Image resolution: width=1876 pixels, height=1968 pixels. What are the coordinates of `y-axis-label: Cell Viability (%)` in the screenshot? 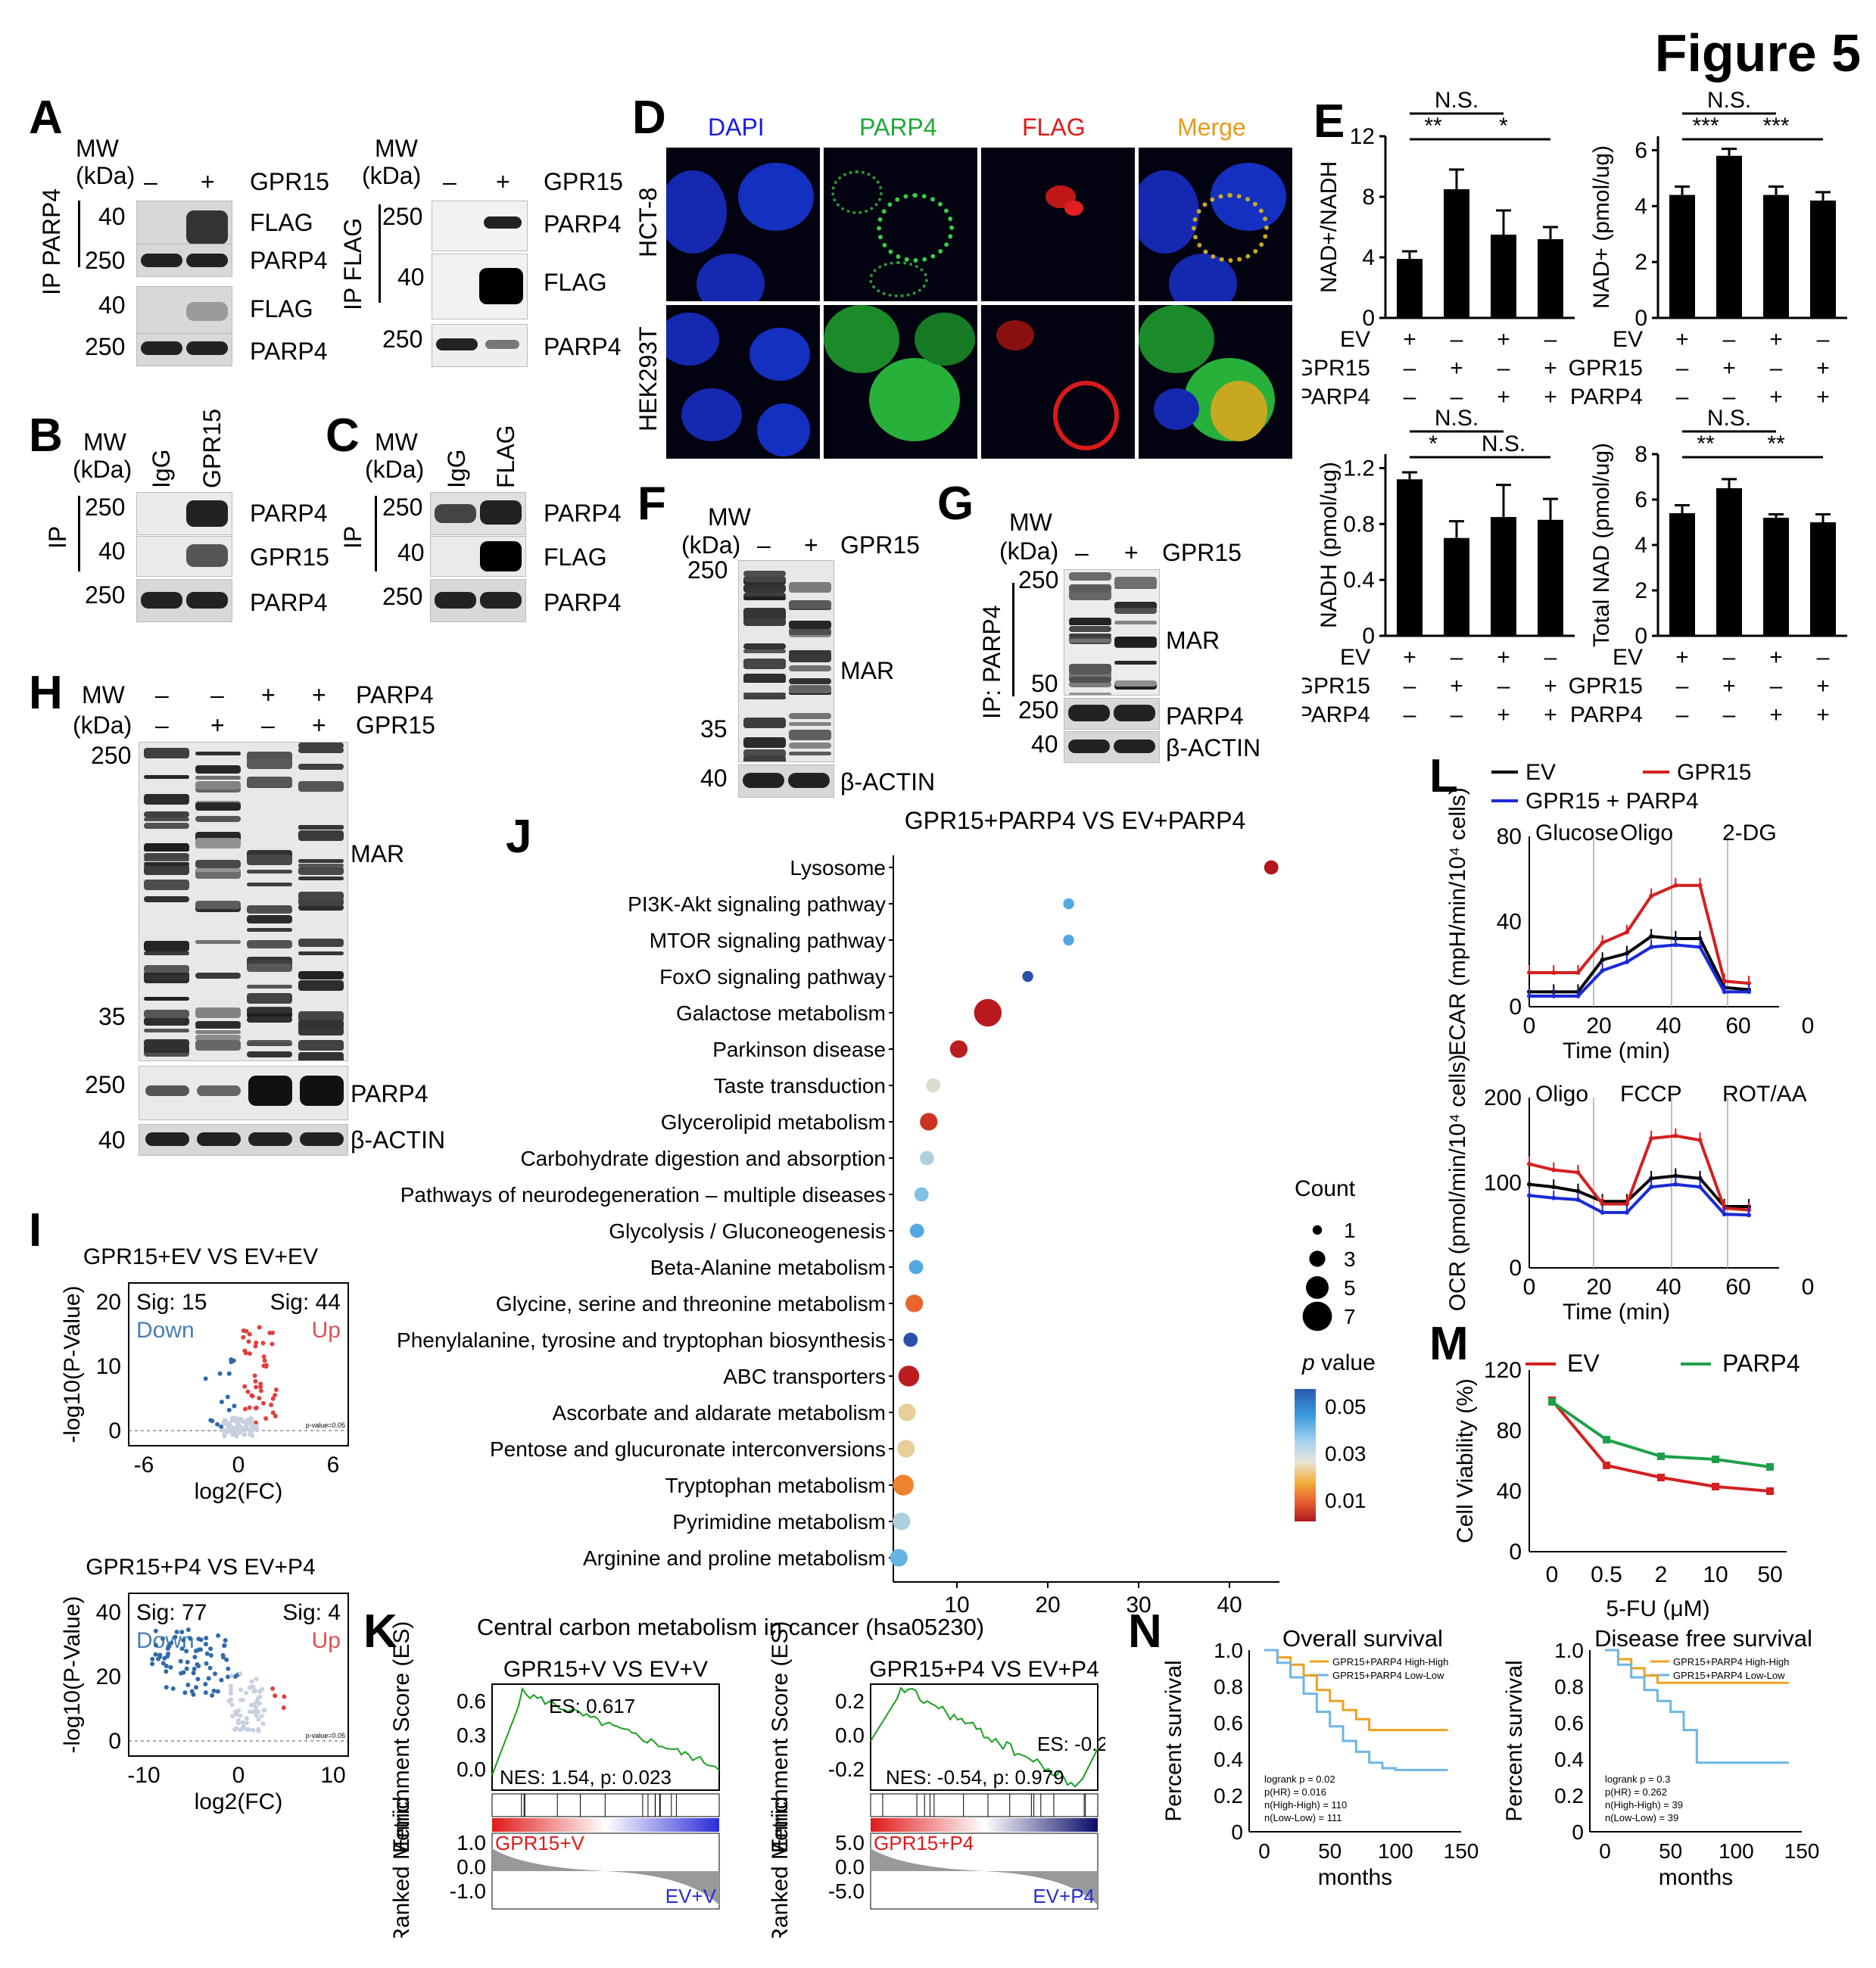 It's located at (1465, 1460).